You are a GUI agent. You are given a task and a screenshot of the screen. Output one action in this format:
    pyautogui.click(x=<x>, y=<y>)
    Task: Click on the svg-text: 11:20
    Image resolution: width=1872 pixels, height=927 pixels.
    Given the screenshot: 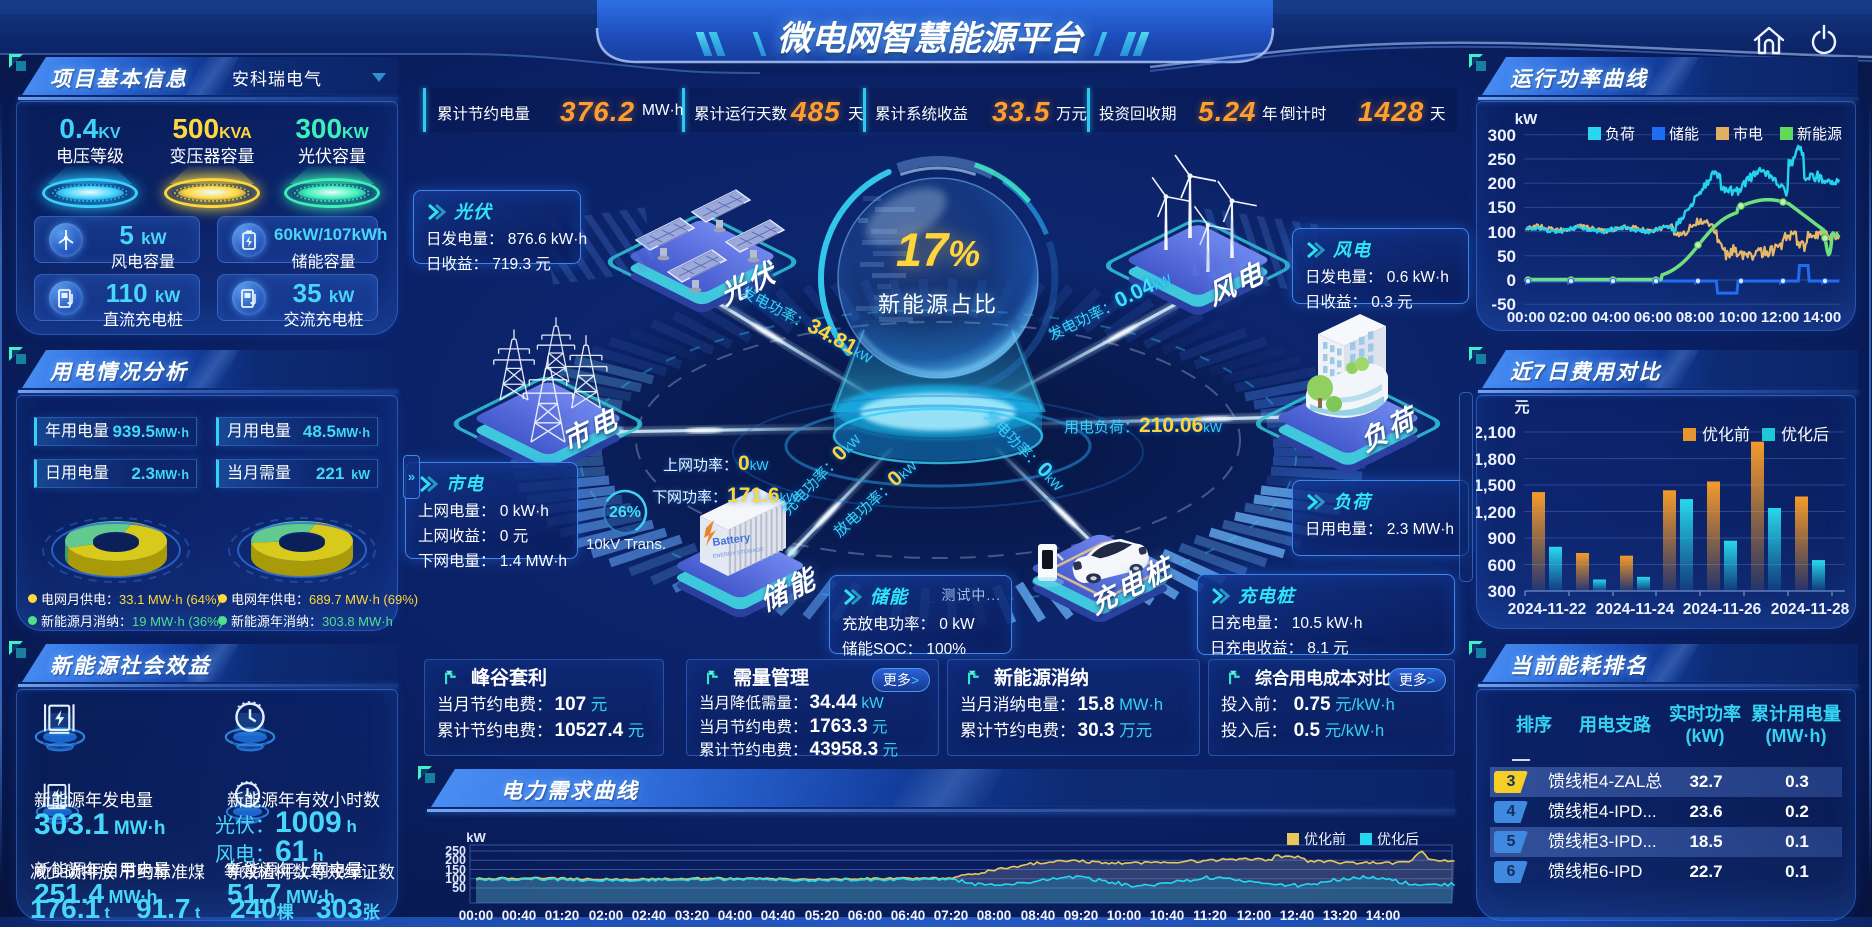 What is the action you would take?
    pyautogui.click(x=1210, y=915)
    